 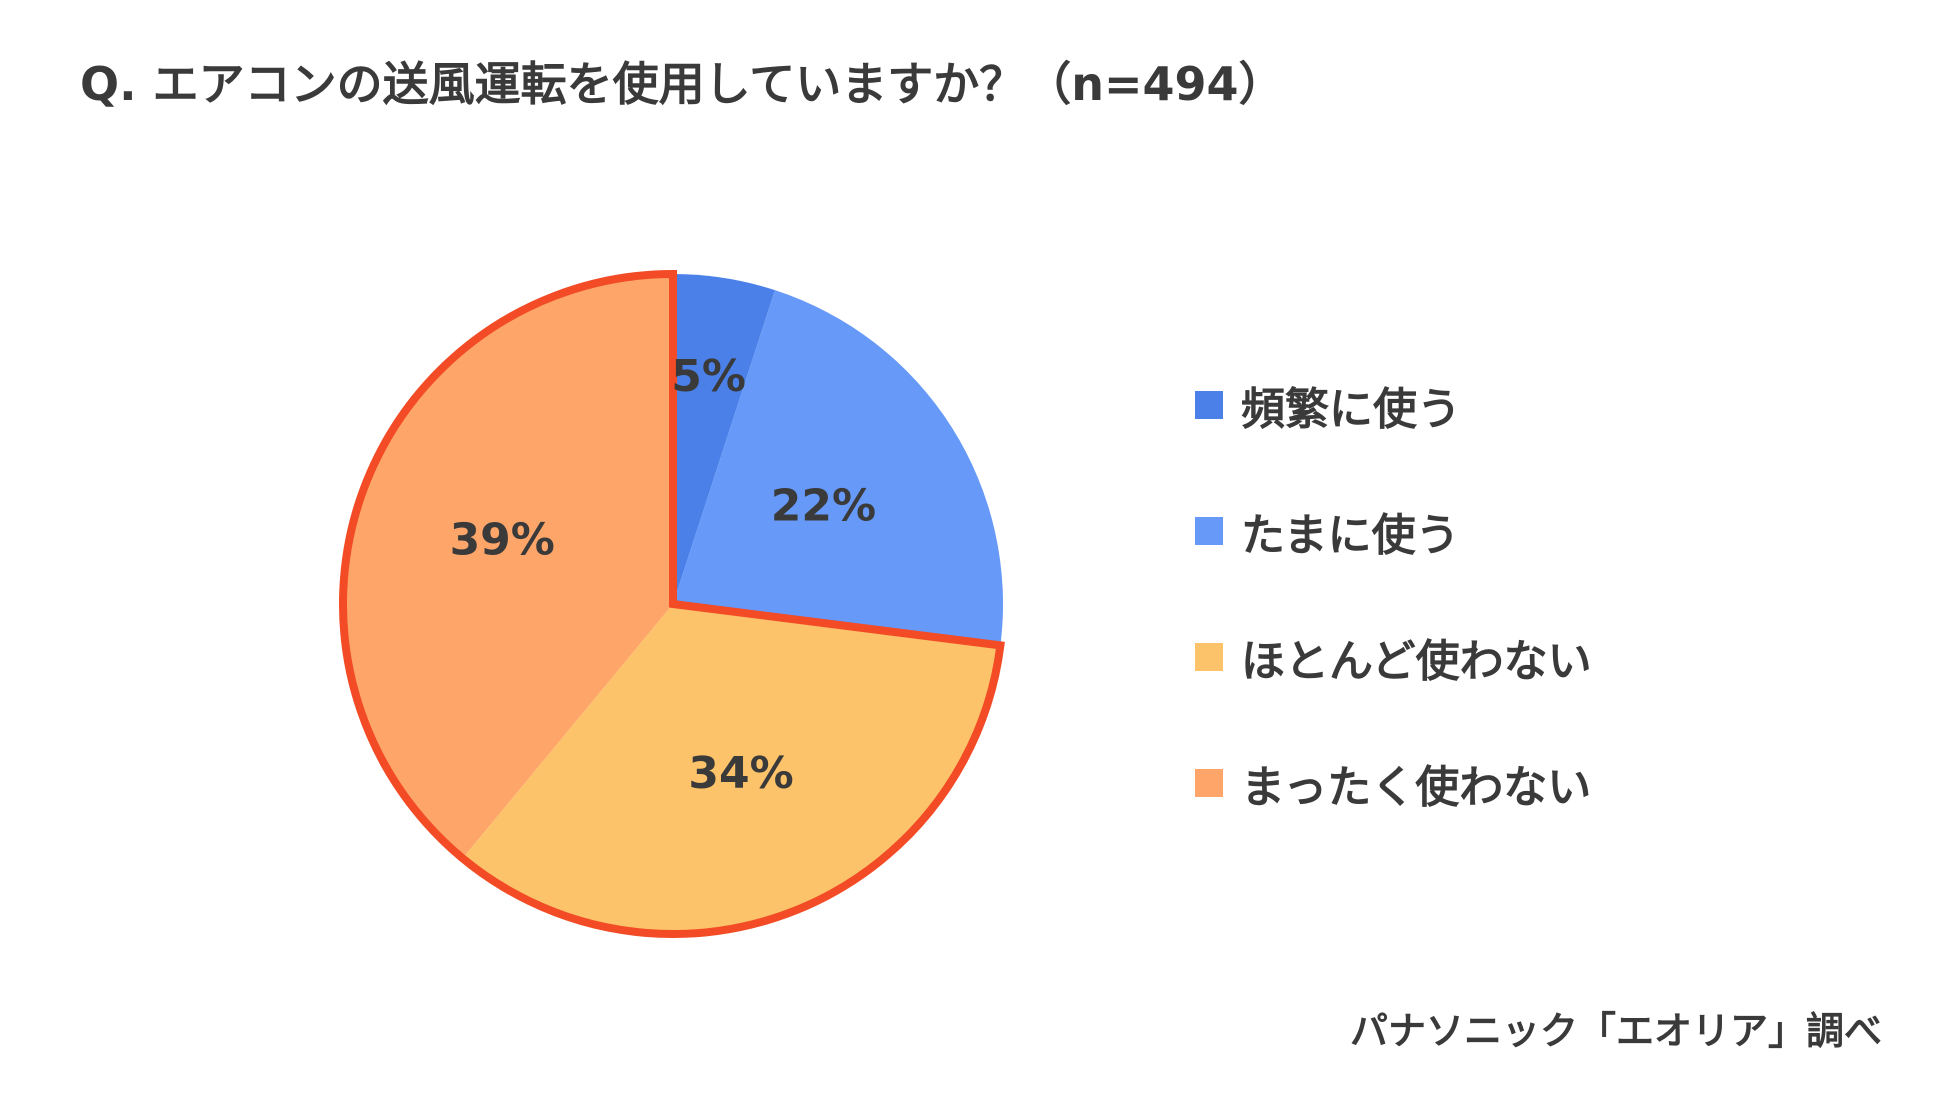 I want to click on pie-label-never: 39%, so click(x=502, y=540).